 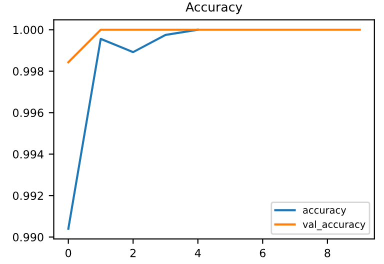 What do you see at coordinates (28, 30) in the screenshot?
I see `y-tick-label: 1.000` at bounding box center [28, 30].